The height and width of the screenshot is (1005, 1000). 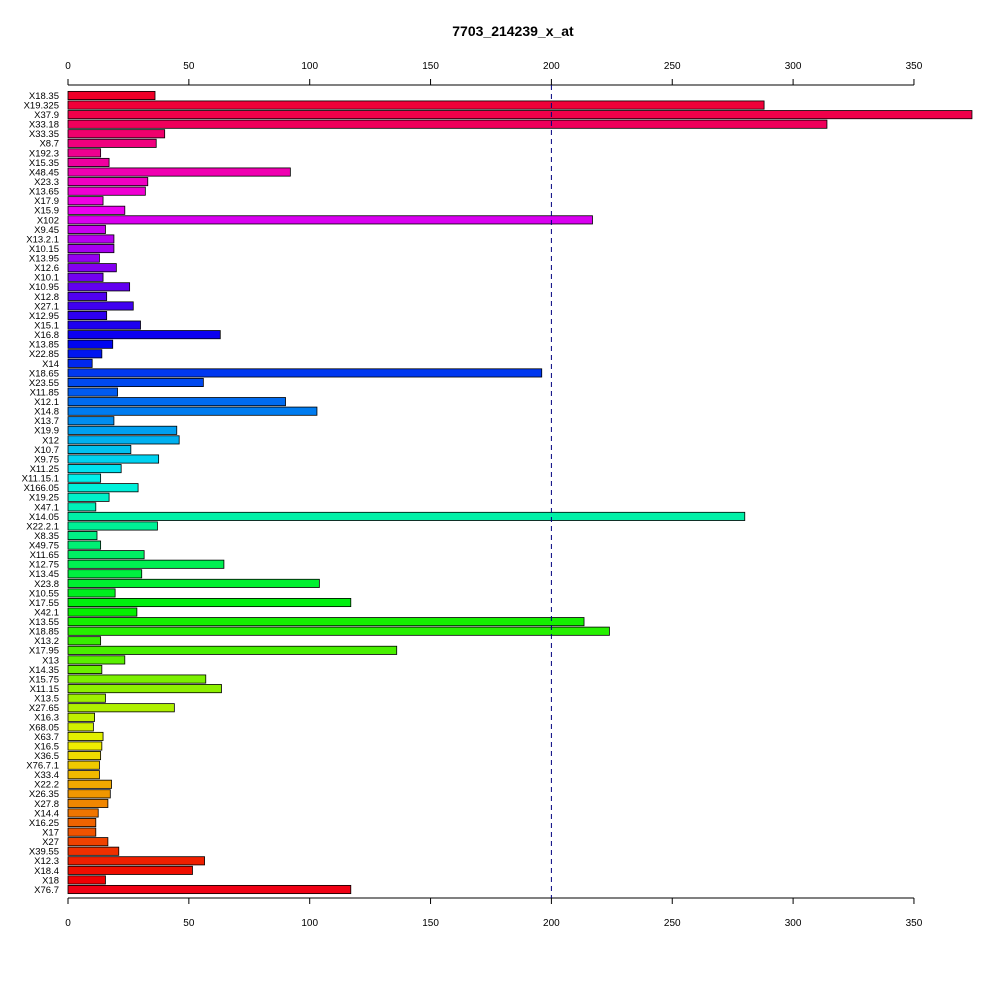 I want to click on category-label: X19.9, so click(x=46, y=431).